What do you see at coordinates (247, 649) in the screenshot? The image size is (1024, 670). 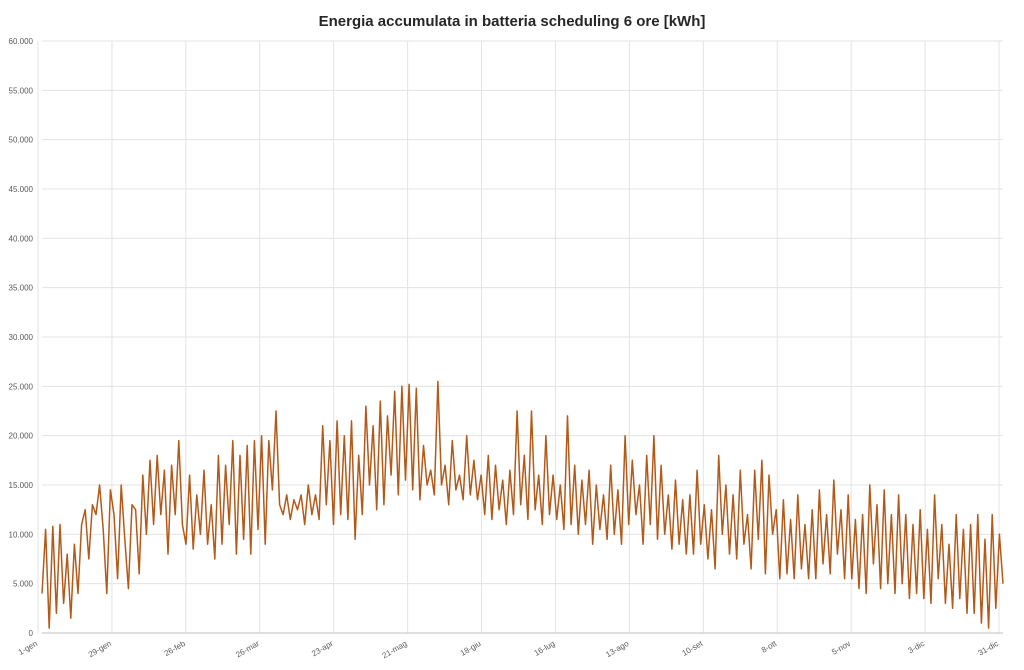 I see `x-tick-label: 26-mar` at bounding box center [247, 649].